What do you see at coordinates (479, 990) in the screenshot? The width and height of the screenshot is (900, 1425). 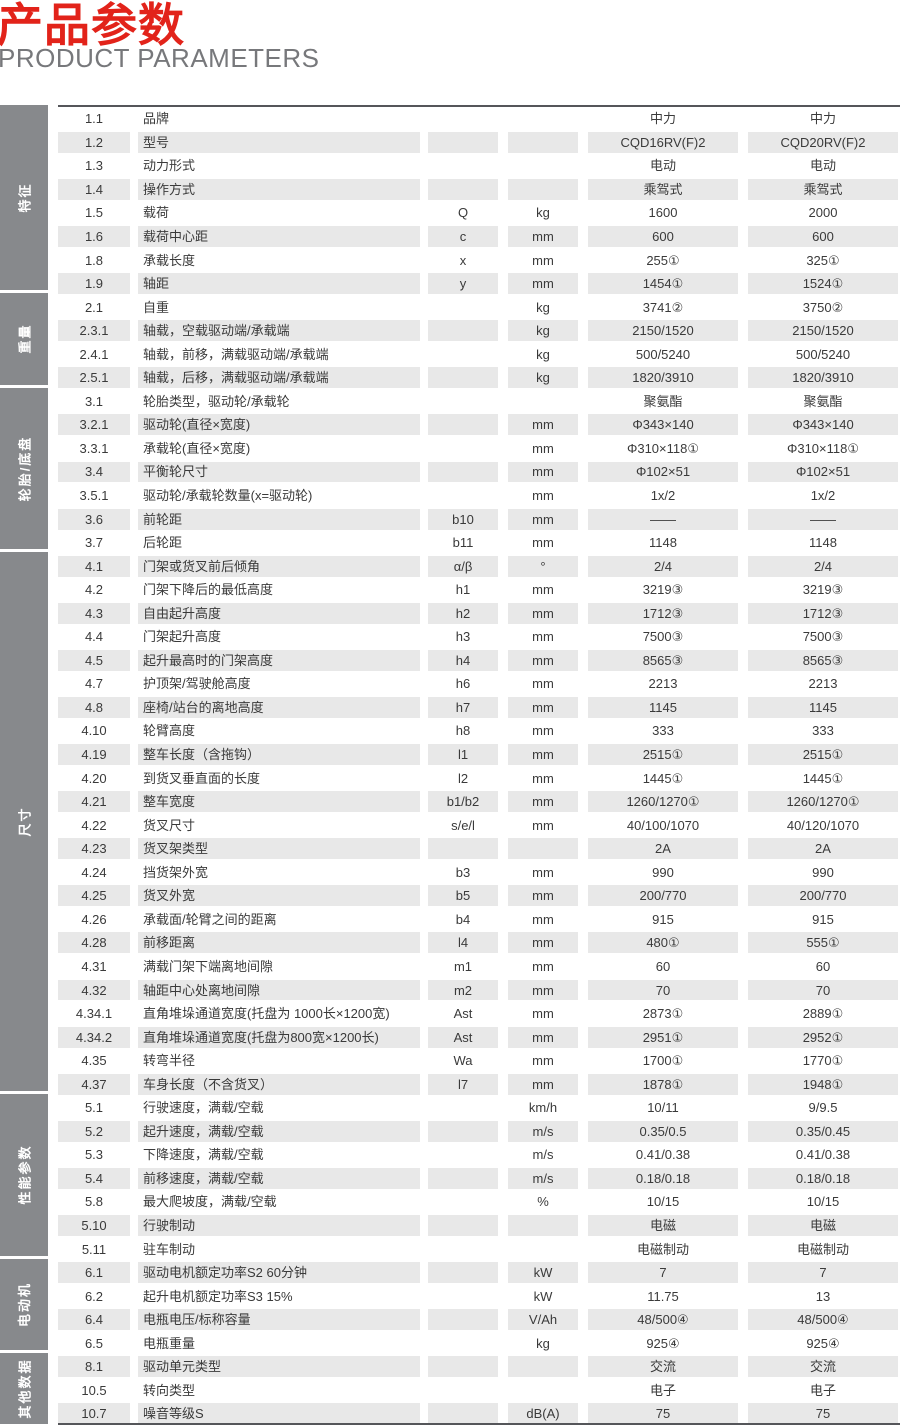 I see `table-row: 4.32 轴距中心处离地间隙 m2 mm 70 70` at bounding box center [479, 990].